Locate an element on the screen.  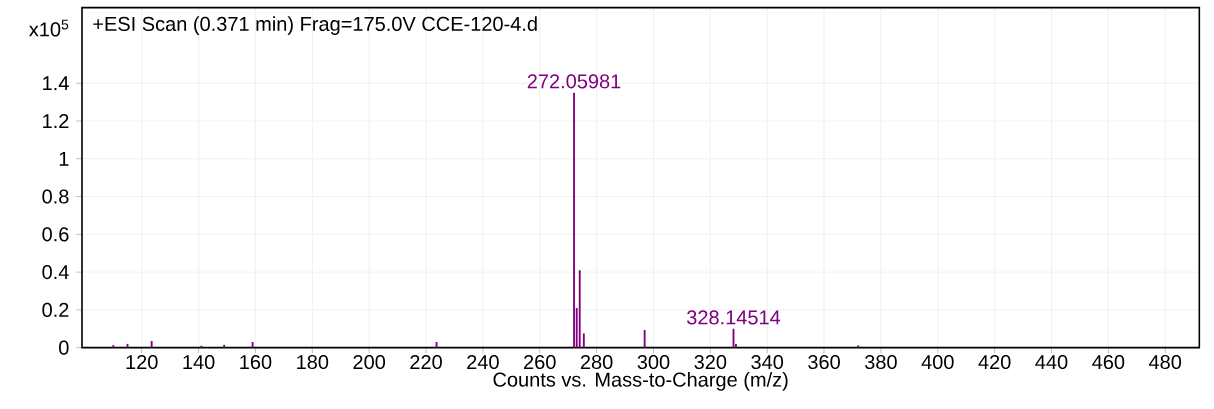
annotation: 272.05981 is located at coordinates (574, 81).